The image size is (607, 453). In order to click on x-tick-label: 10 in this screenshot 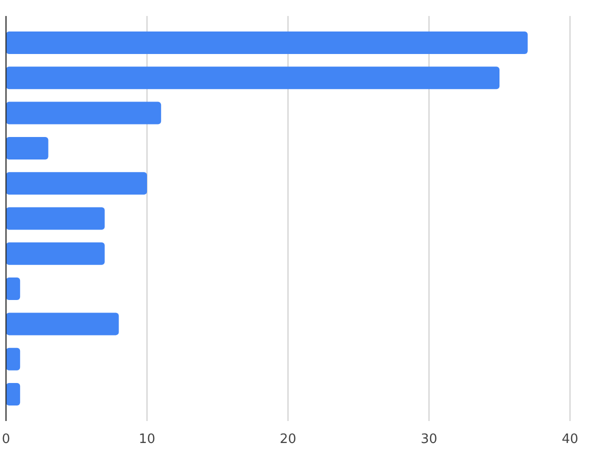, I will do `click(147, 439)`.